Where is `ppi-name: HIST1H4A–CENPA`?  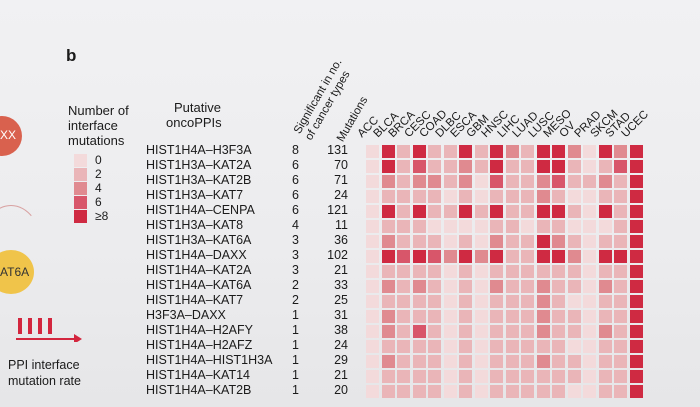
ppi-name: HIST1H4A–CENPA is located at coordinates (200, 210).